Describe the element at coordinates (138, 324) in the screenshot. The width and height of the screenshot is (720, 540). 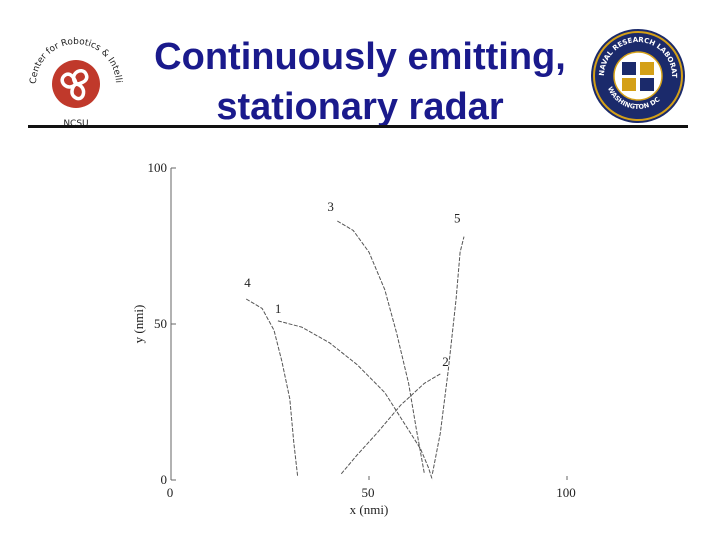
I see `y-axis-label: y (nmi)` at that location.